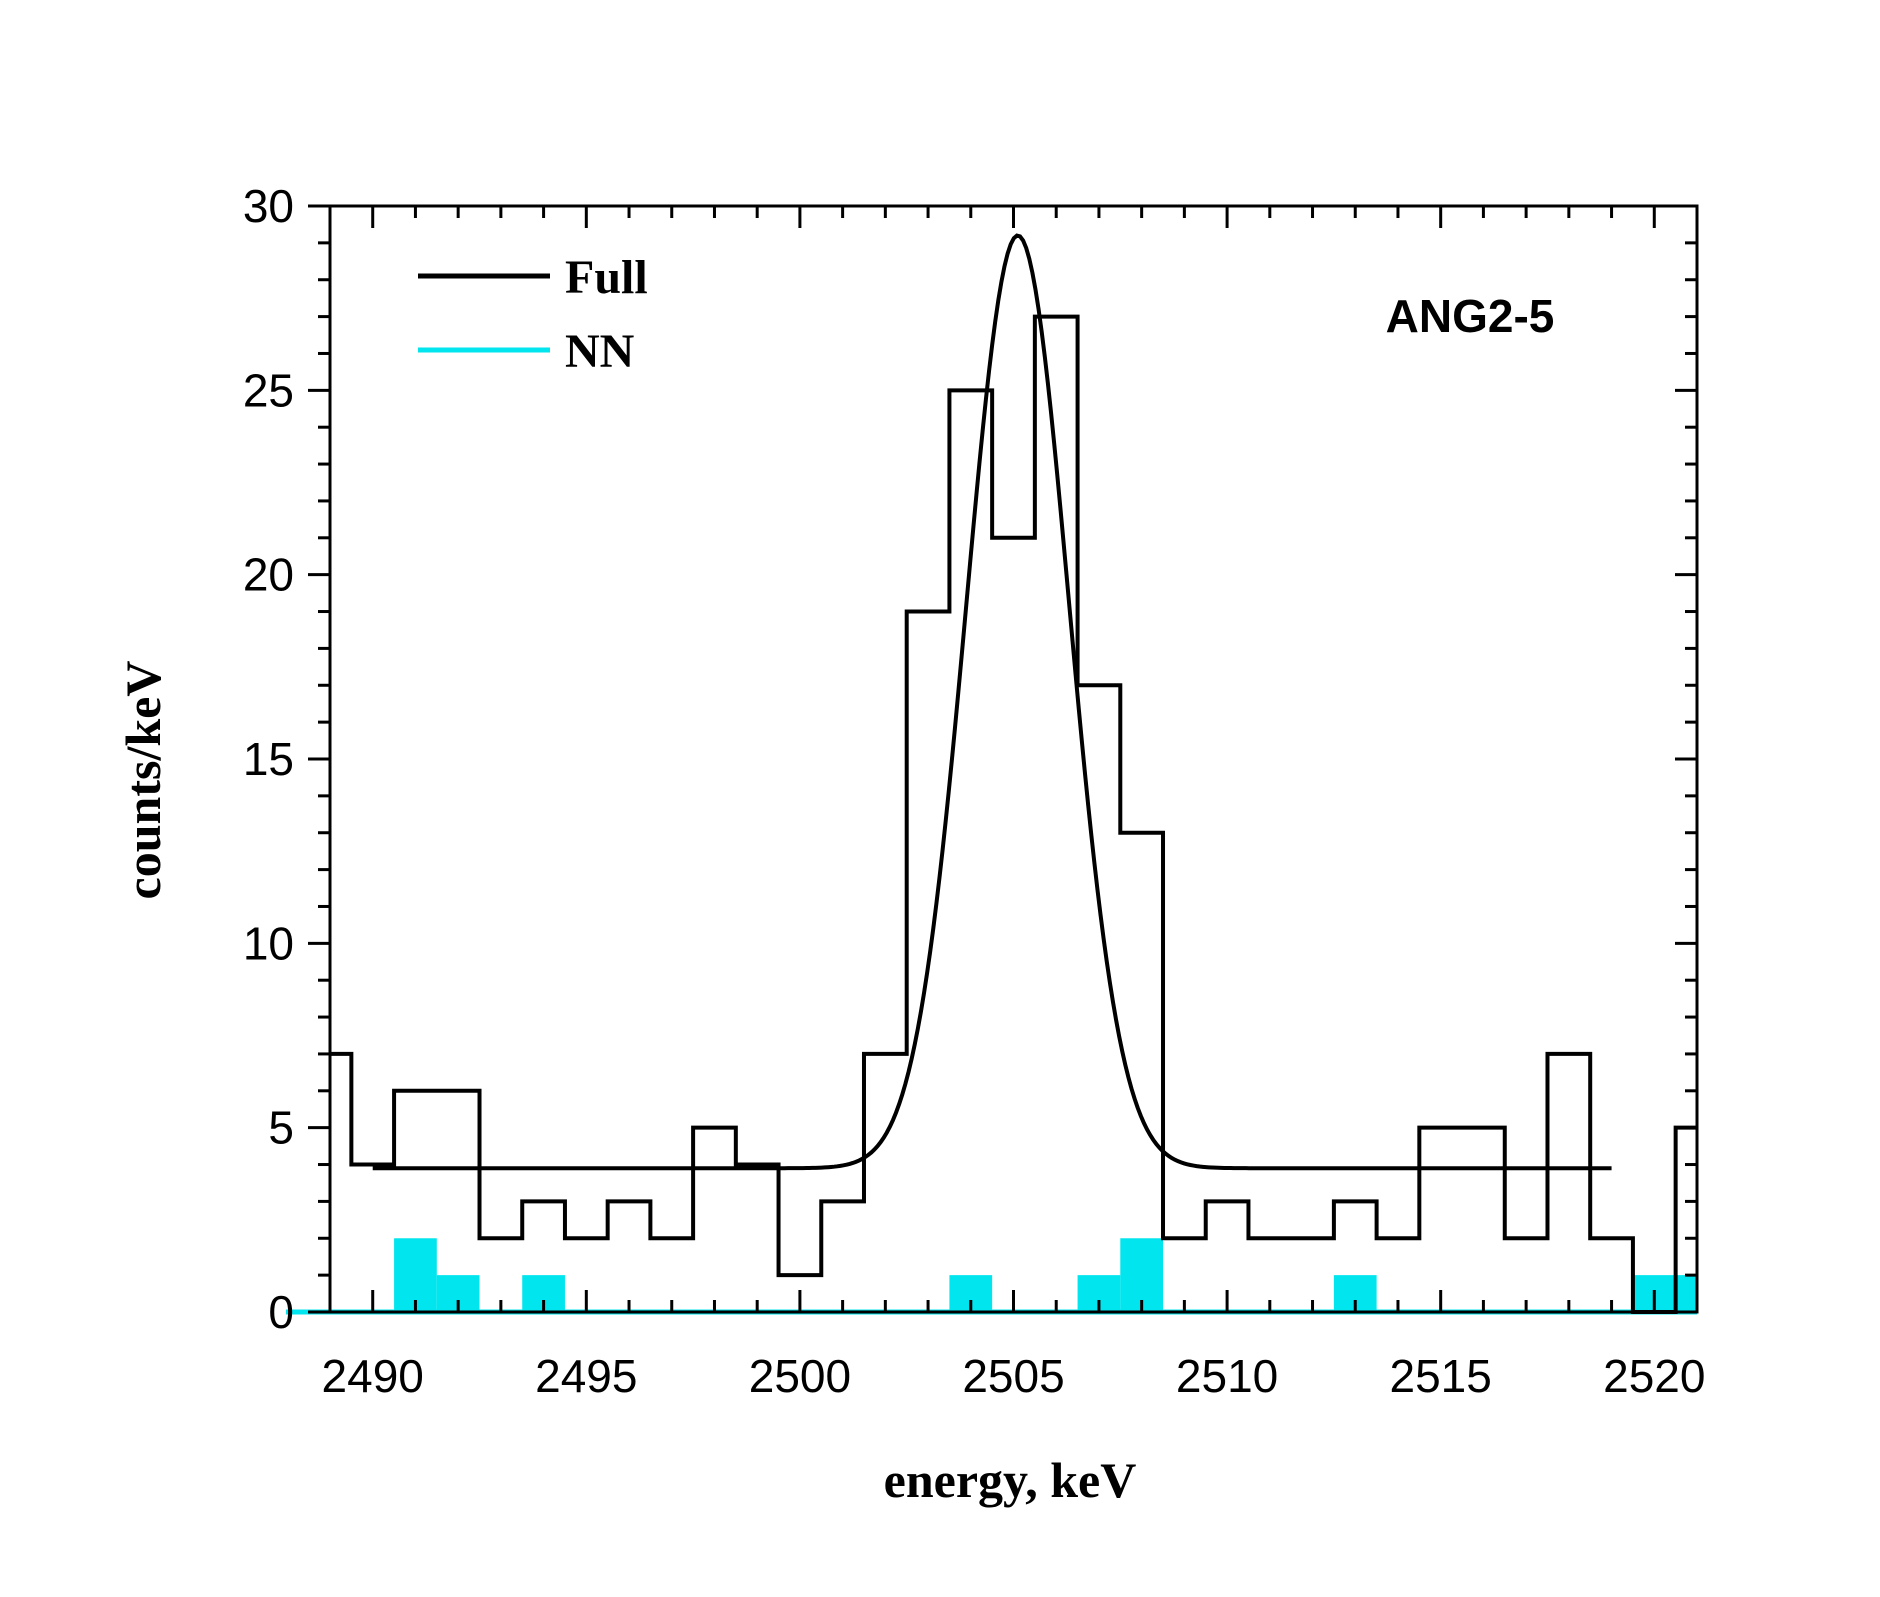 The height and width of the screenshot is (1597, 1880). Describe the element at coordinates (600, 351) in the screenshot. I see `legend-label-nn: NN` at that location.